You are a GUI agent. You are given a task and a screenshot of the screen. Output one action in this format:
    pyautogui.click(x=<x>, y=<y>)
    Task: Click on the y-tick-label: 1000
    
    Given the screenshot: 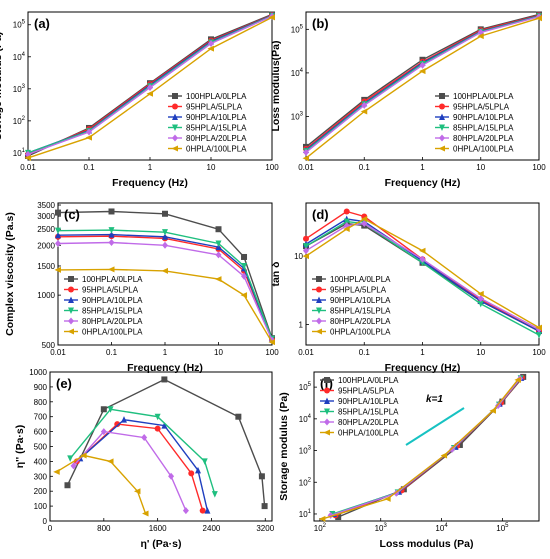 What is the action you would take?
    pyautogui.click(x=38, y=372)
    